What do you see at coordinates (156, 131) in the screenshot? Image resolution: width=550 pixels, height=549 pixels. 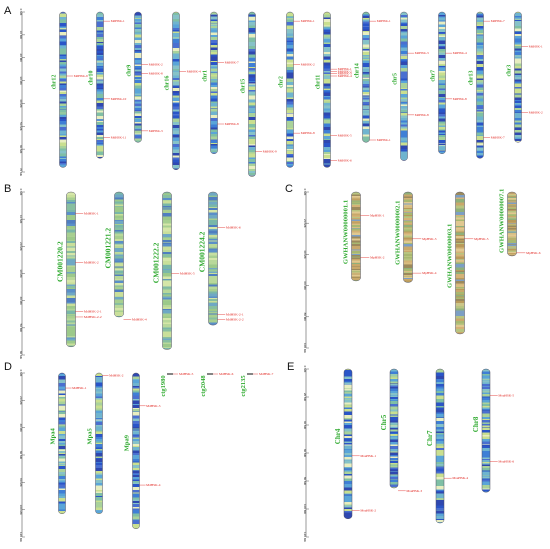 I see `gene-label: MdHSK-3` at bounding box center [156, 131].